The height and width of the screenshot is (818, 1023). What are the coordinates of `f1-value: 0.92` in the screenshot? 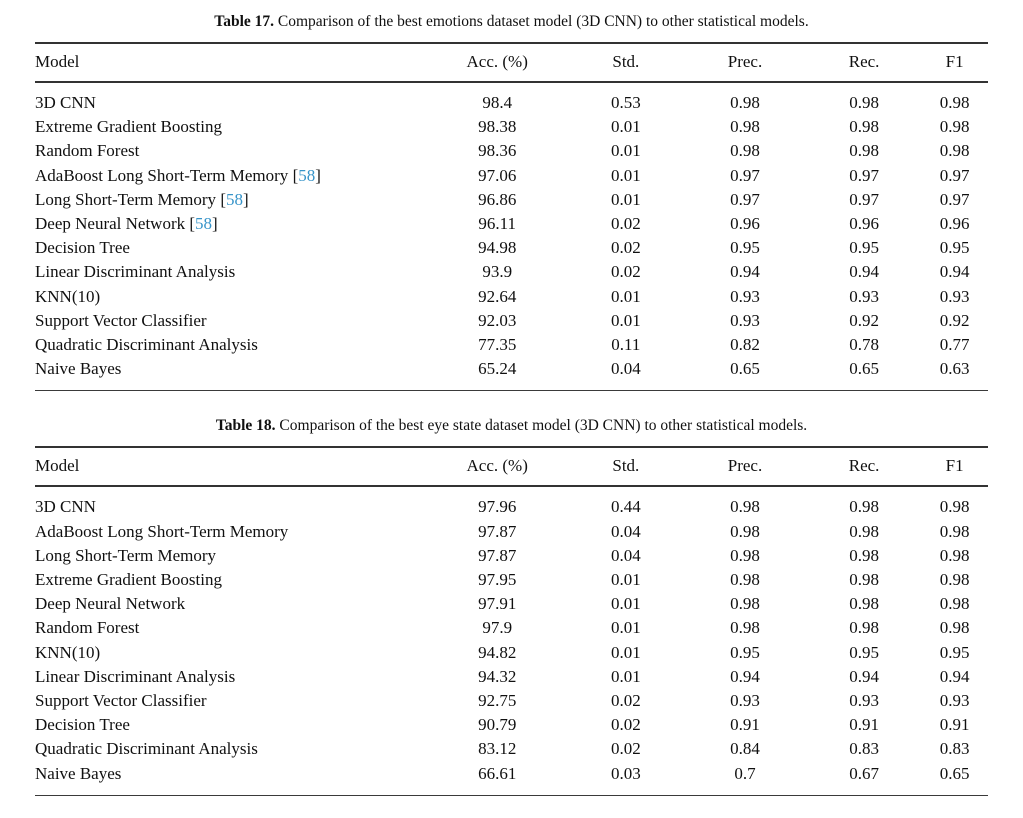 It's located at (954, 320).